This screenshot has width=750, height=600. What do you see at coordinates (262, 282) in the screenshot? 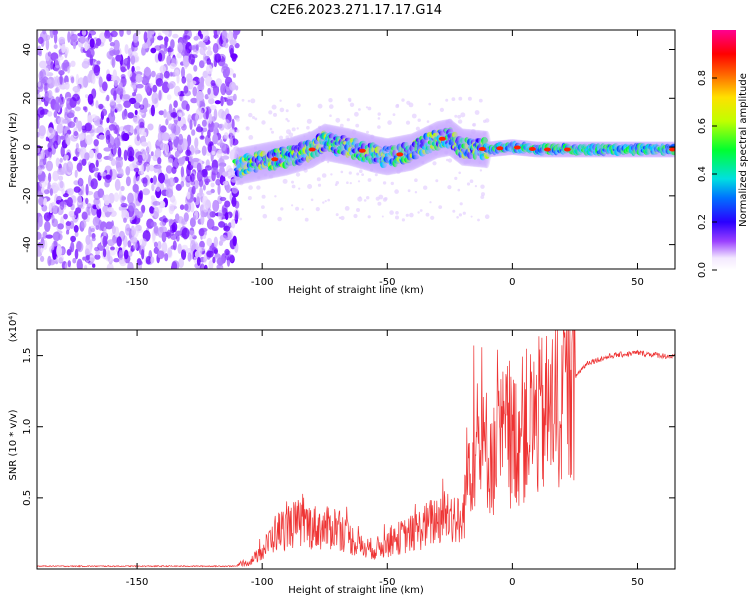
I see `x-tick-label: -100` at bounding box center [262, 282].